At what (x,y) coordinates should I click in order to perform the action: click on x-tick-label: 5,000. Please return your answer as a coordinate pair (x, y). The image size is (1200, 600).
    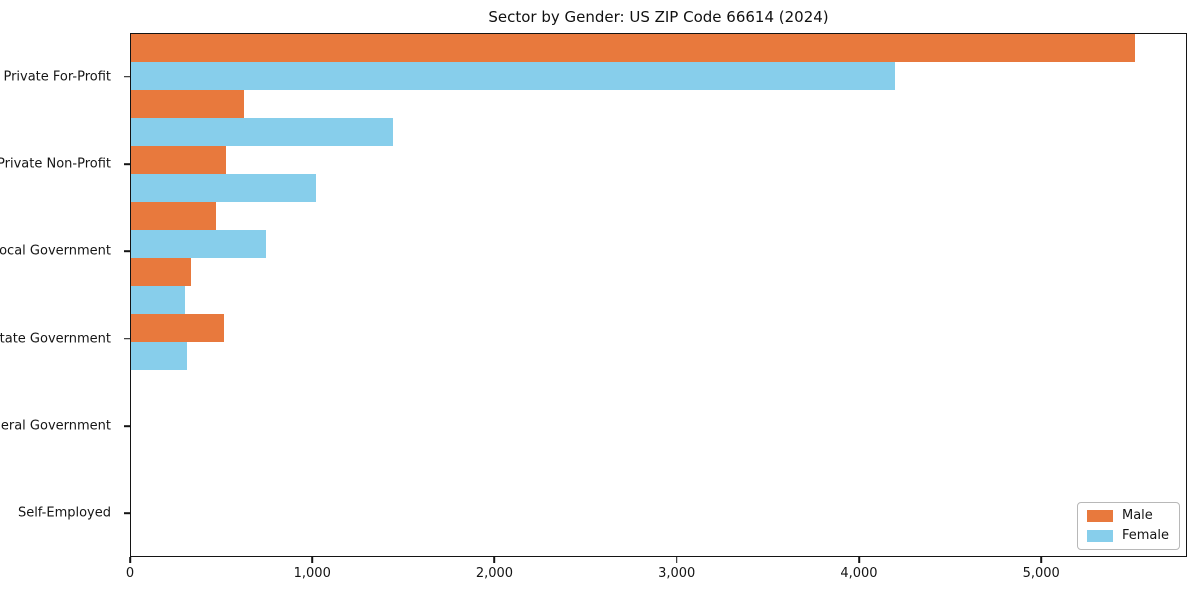
    Looking at the image, I should click on (1041, 573).